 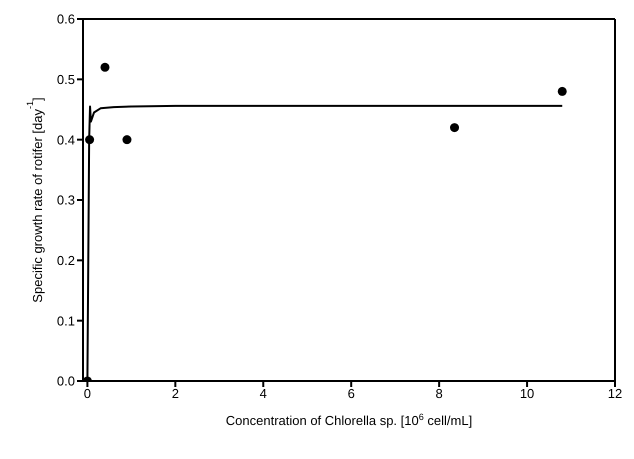 I want to click on y-tick-label: 0.3, so click(x=65, y=200).